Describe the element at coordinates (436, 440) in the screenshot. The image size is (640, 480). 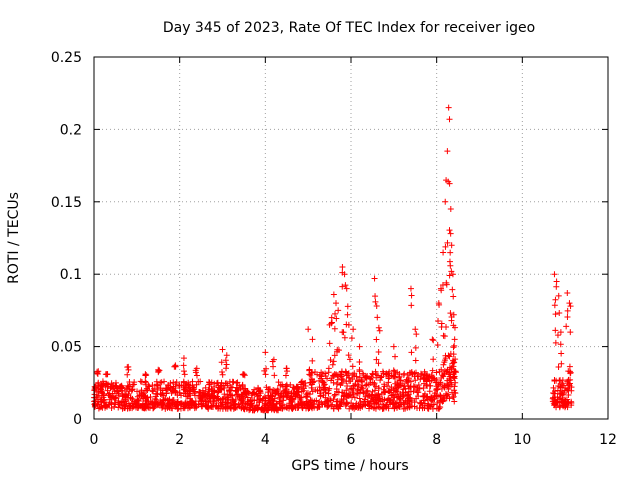
I see `x-tick-label: 8` at that location.